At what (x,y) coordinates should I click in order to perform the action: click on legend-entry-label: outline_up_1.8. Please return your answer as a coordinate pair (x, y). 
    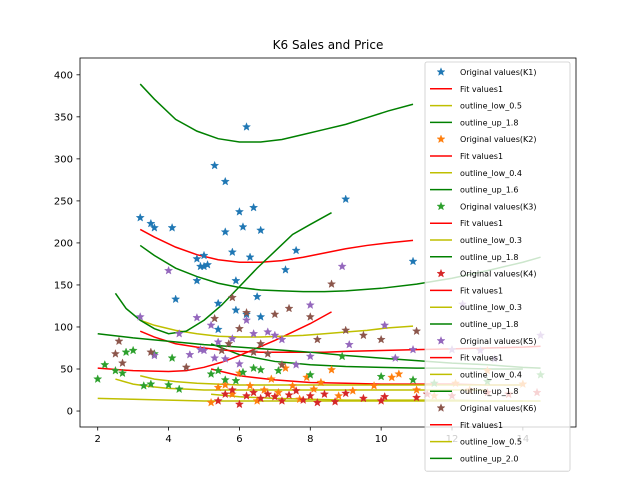
    Looking at the image, I should click on (489, 122).